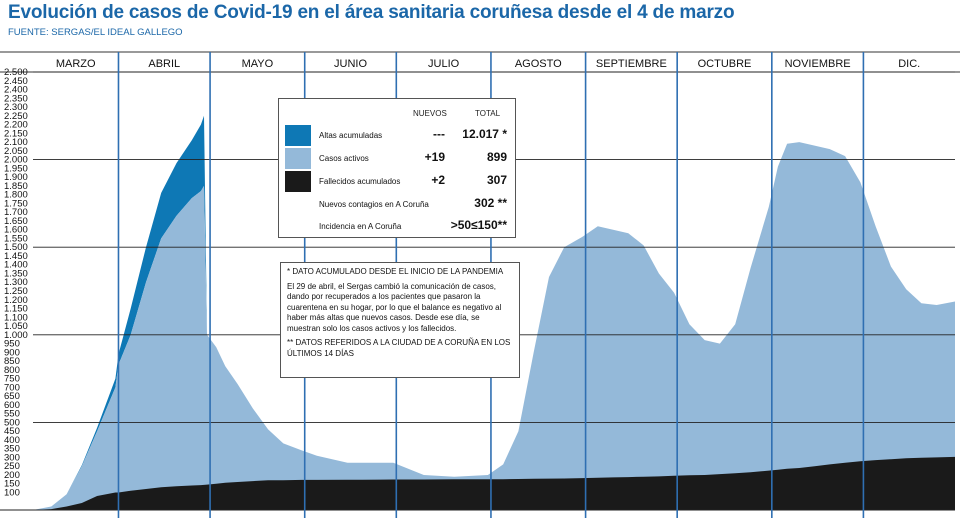 This screenshot has width=960, height=520. I want to click on y-tick-label: 1.550, so click(16, 238).